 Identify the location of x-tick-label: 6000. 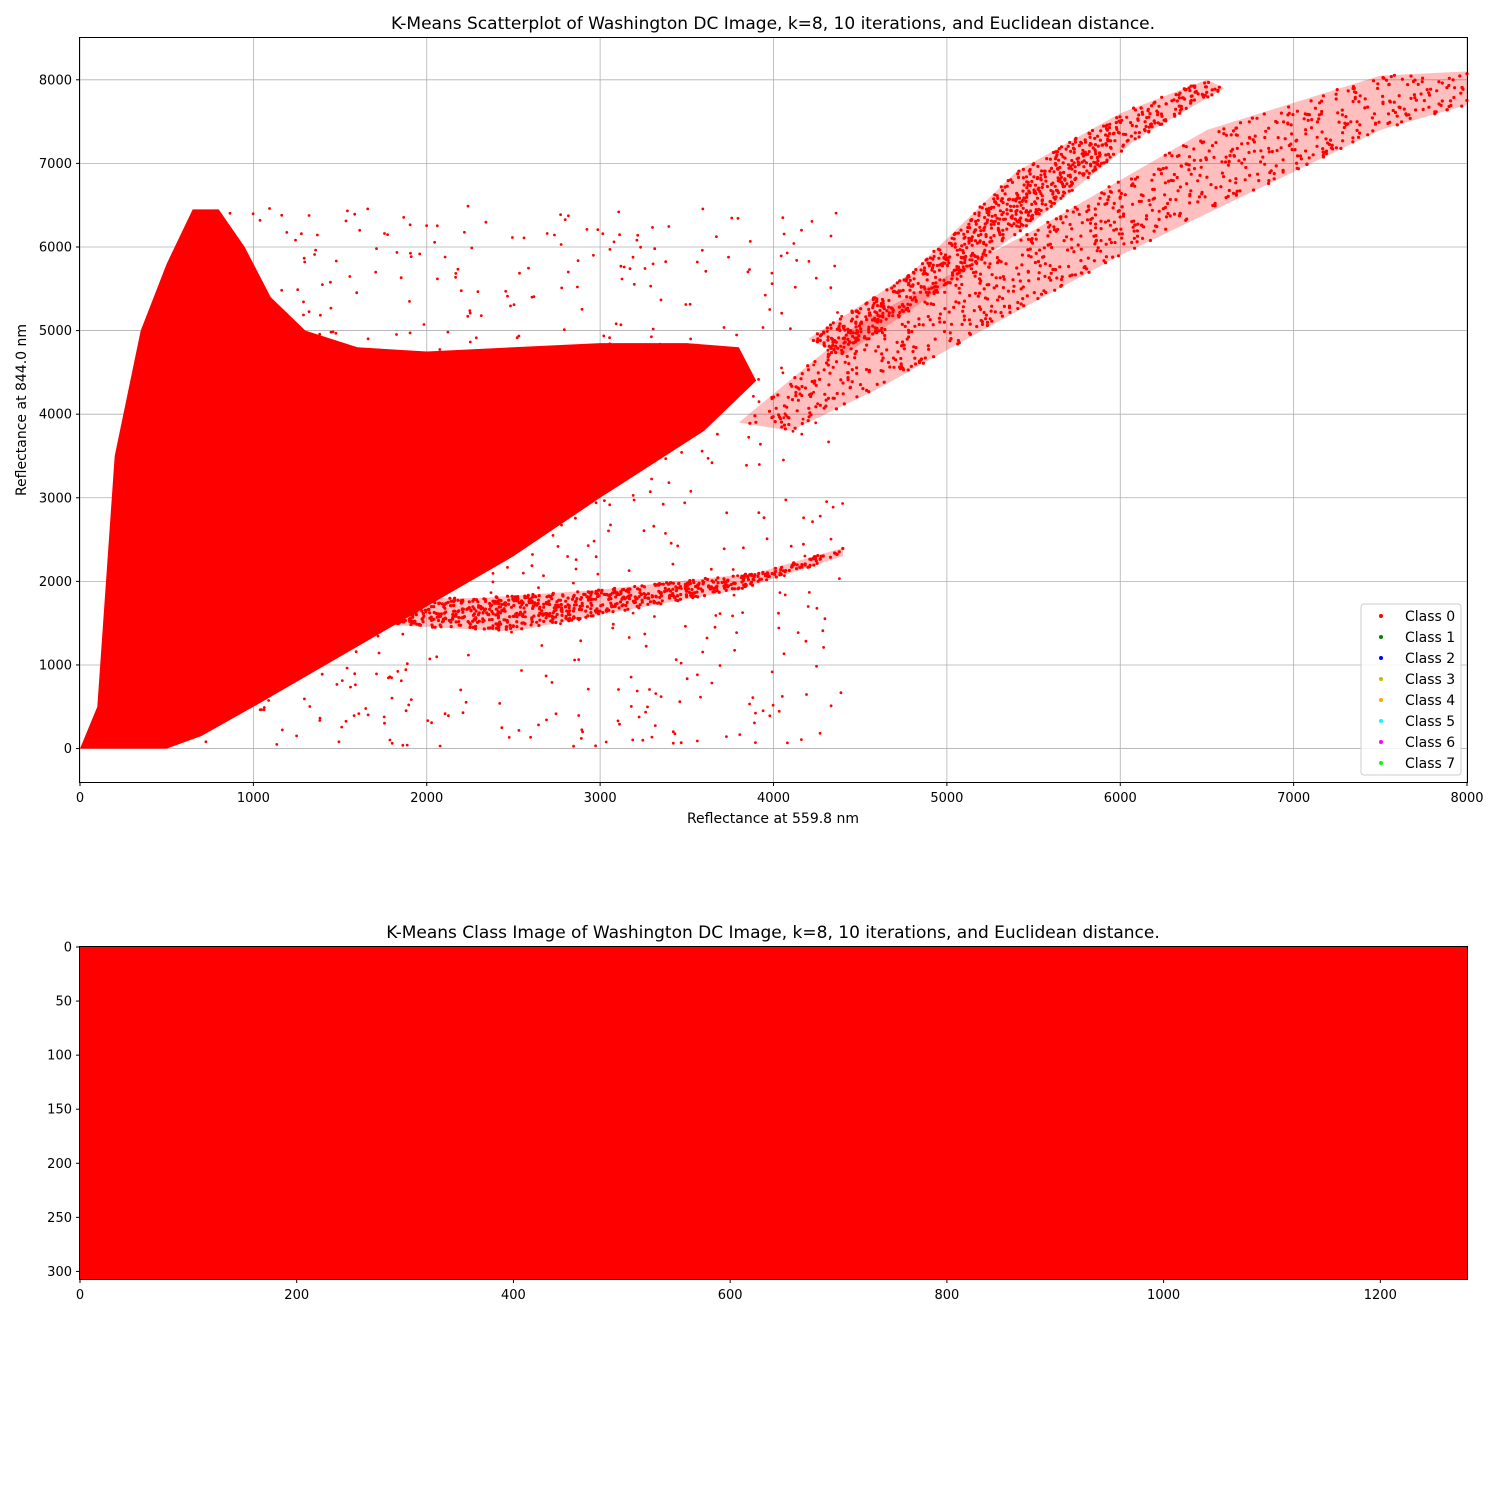
(1120, 798).